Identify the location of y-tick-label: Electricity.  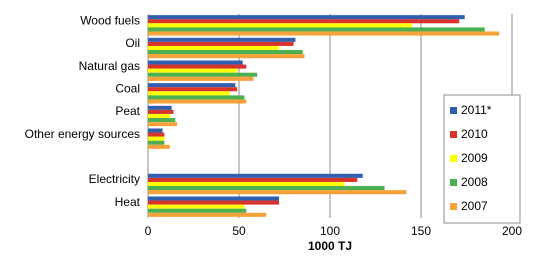
(114, 179).